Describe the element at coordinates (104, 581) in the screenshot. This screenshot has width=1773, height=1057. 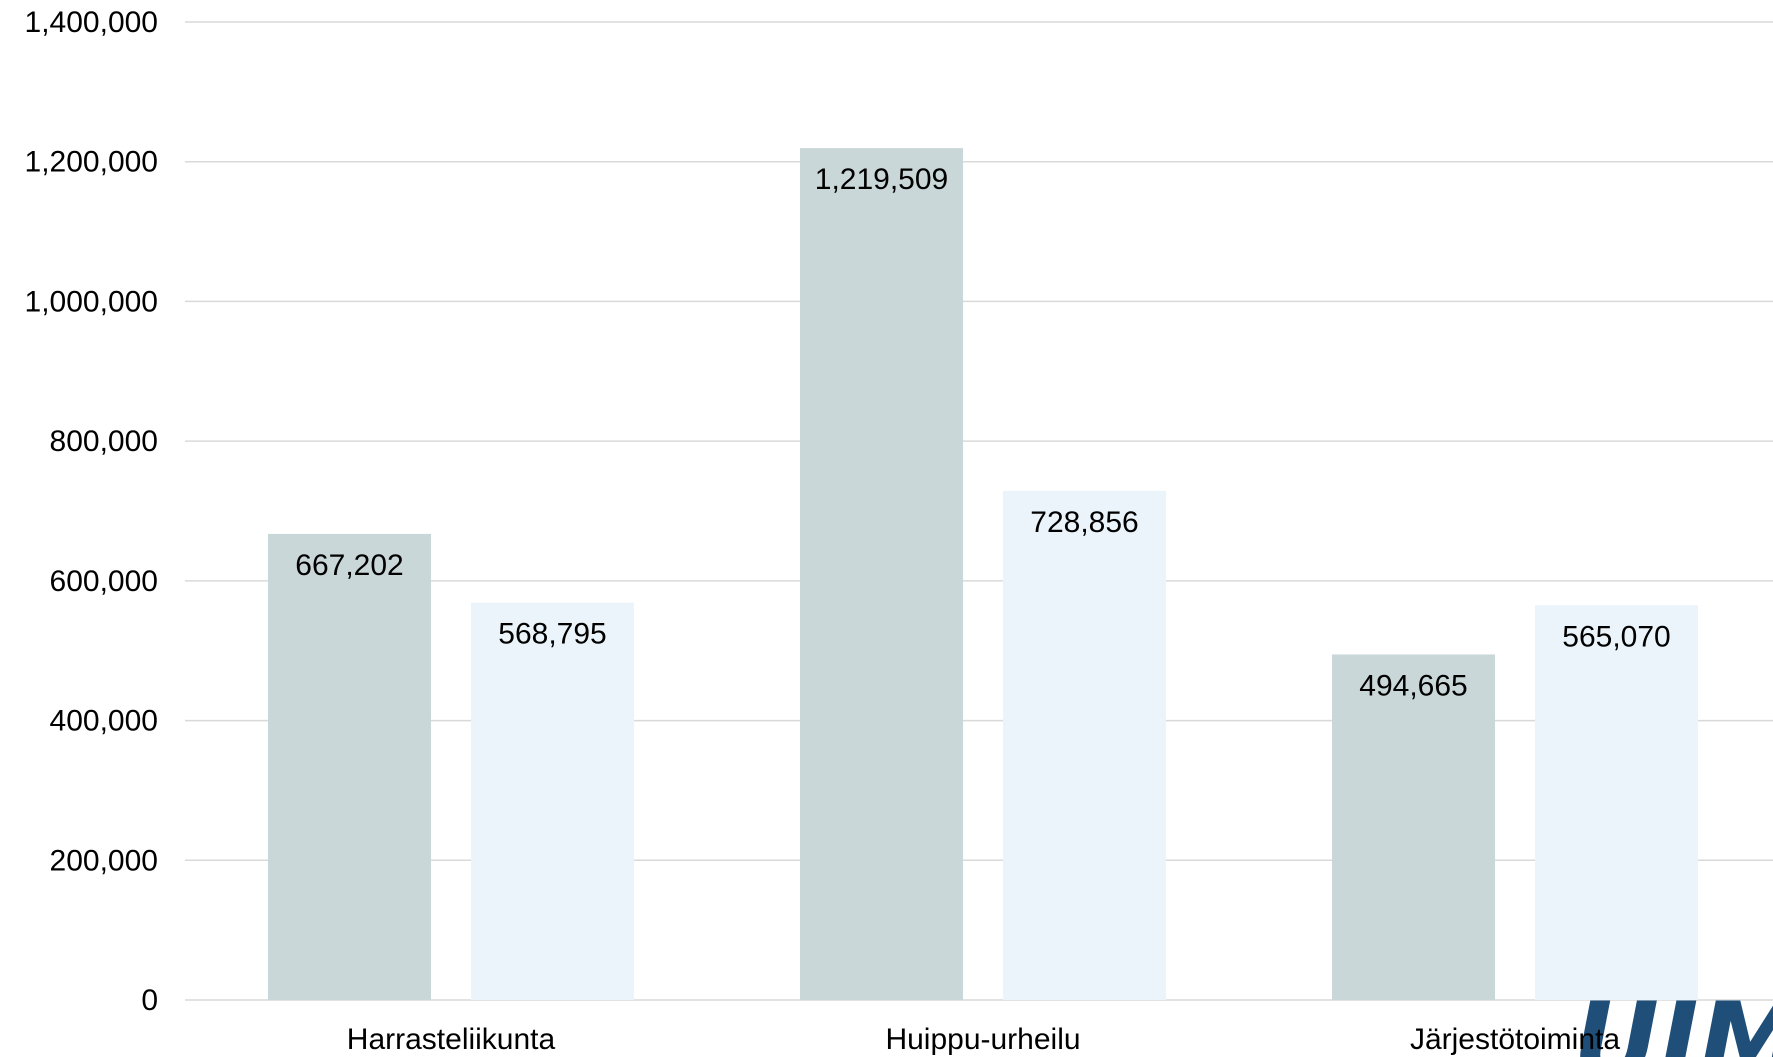
I see `y-tick-label: 600,000` at that location.